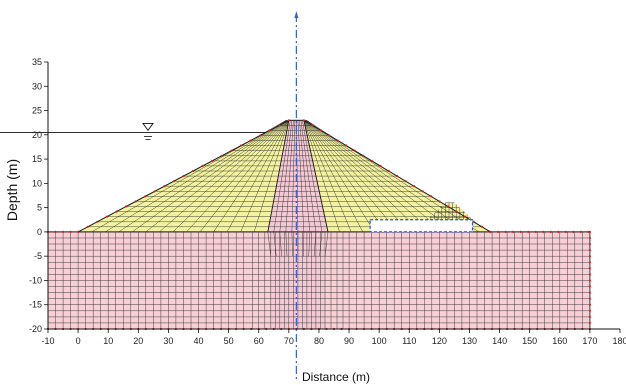 The image size is (626, 385). Describe the element at coordinates (47, 341) in the screenshot. I see `x-tick-label: -10` at that location.